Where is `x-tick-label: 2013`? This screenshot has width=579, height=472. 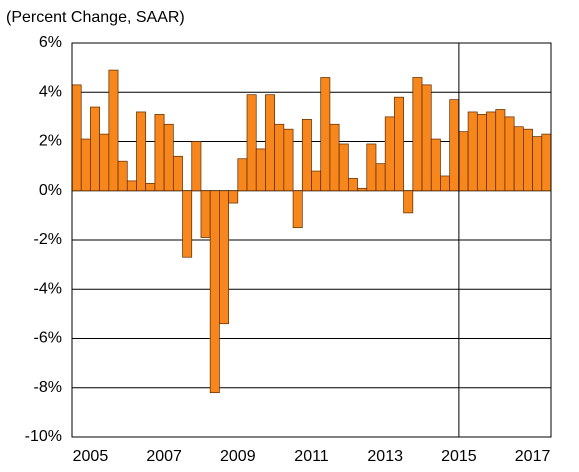
x-tick-label: 2013 is located at coordinates (385, 456).